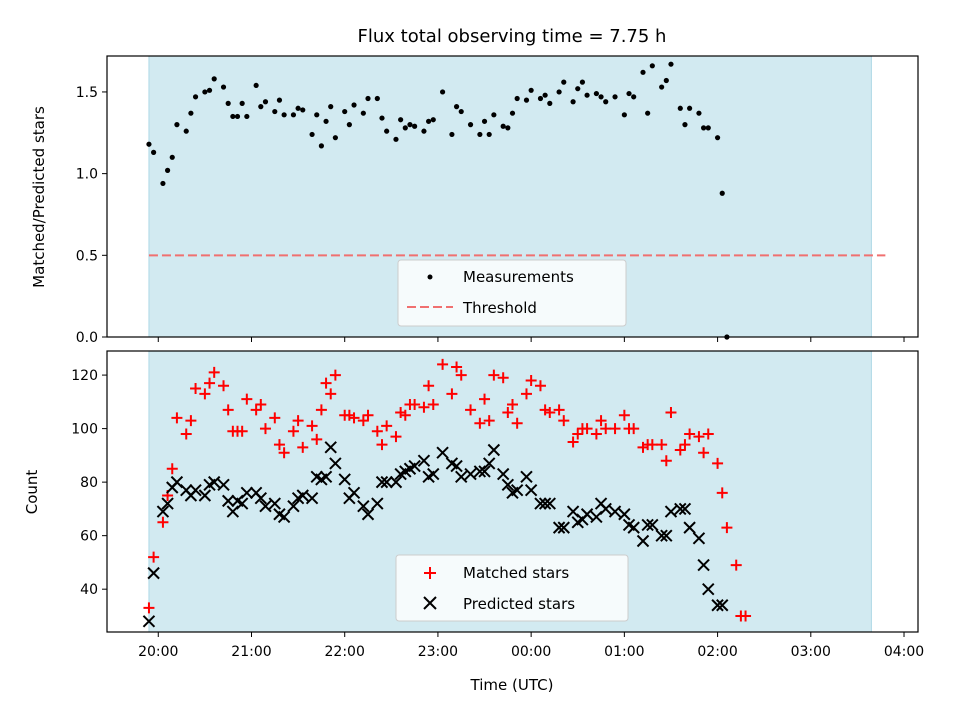 This screenshot has height=720, width=960. Describe the element at coordinates (32, 492) in the screenshot. I see `bottom-y-axis-label: Count` at that location.